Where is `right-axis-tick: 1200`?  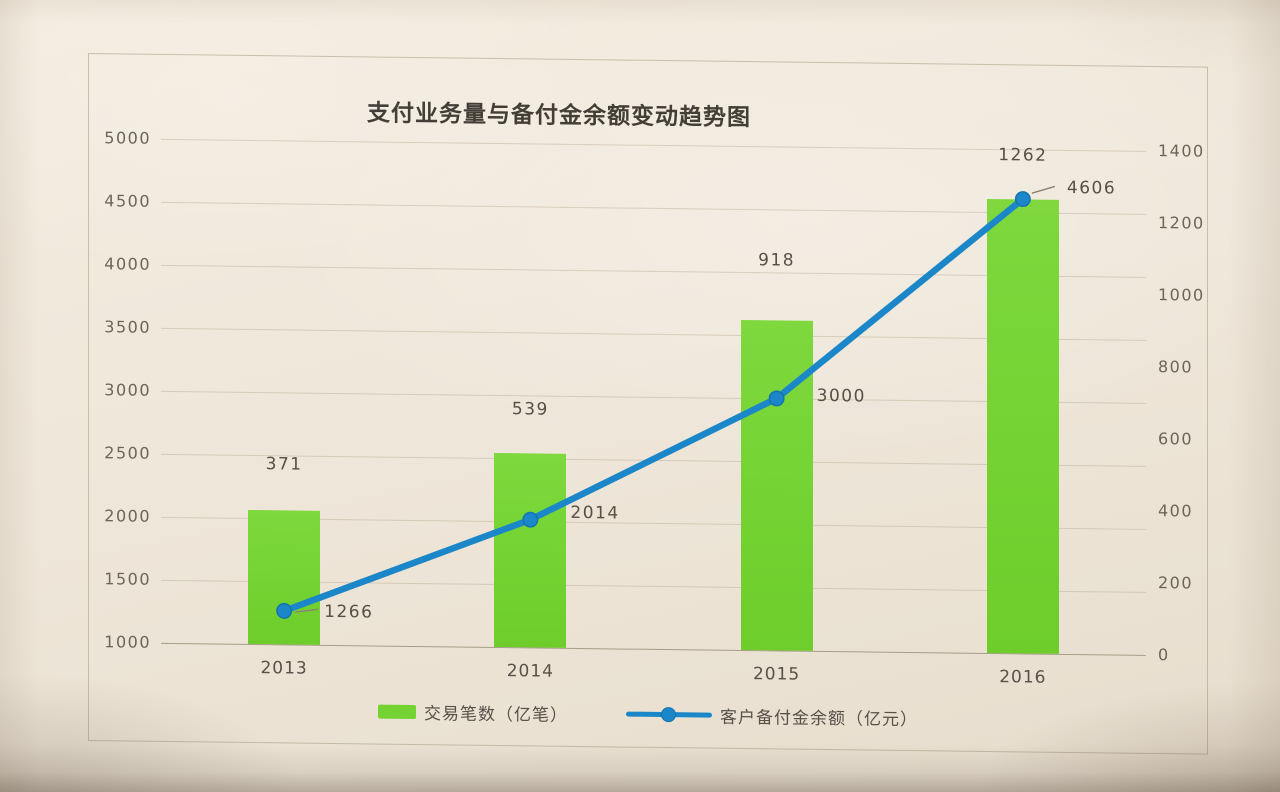
right-axis-tick: 1200 is located at coordinates (1181, 223).